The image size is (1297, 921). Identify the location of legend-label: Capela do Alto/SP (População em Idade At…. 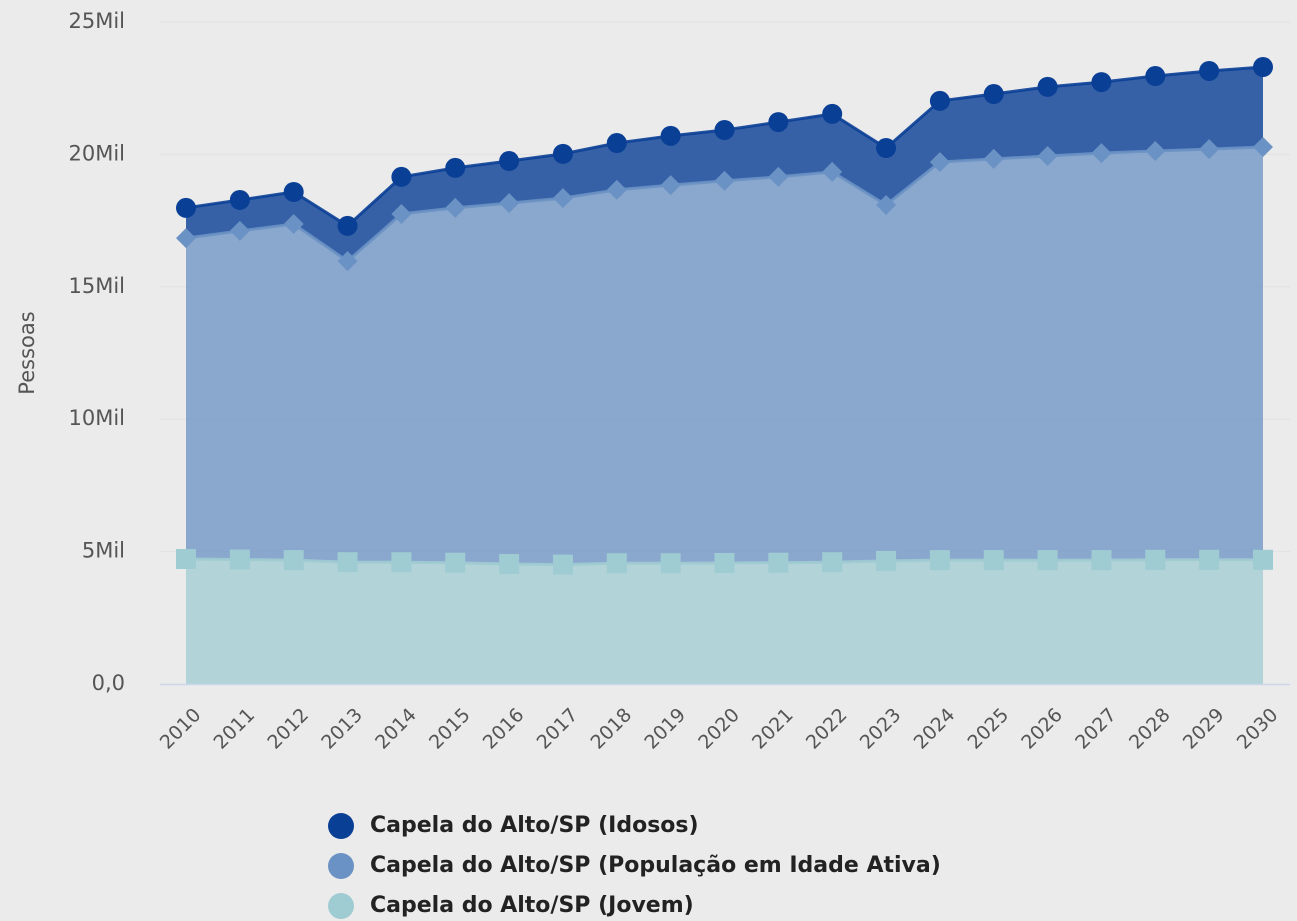
(655, 865).